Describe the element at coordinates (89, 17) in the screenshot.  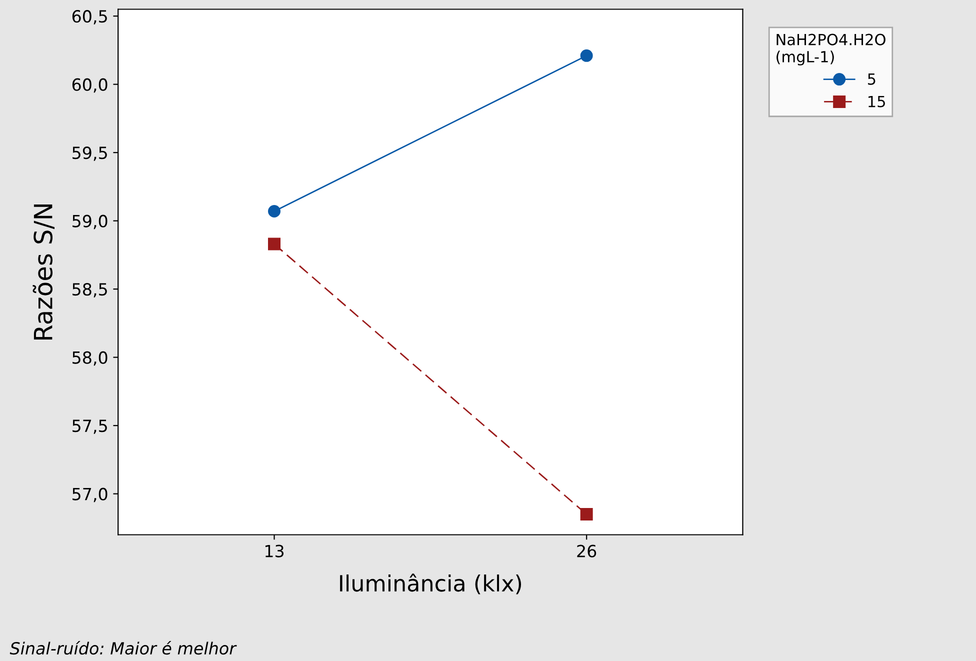
I see `y-tick-label: 60,5` at that location.